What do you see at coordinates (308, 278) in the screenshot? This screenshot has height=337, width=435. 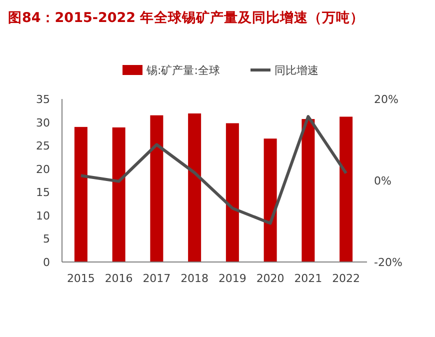 I see `x-tick-label: 2021` at bounding box center [308, 278].